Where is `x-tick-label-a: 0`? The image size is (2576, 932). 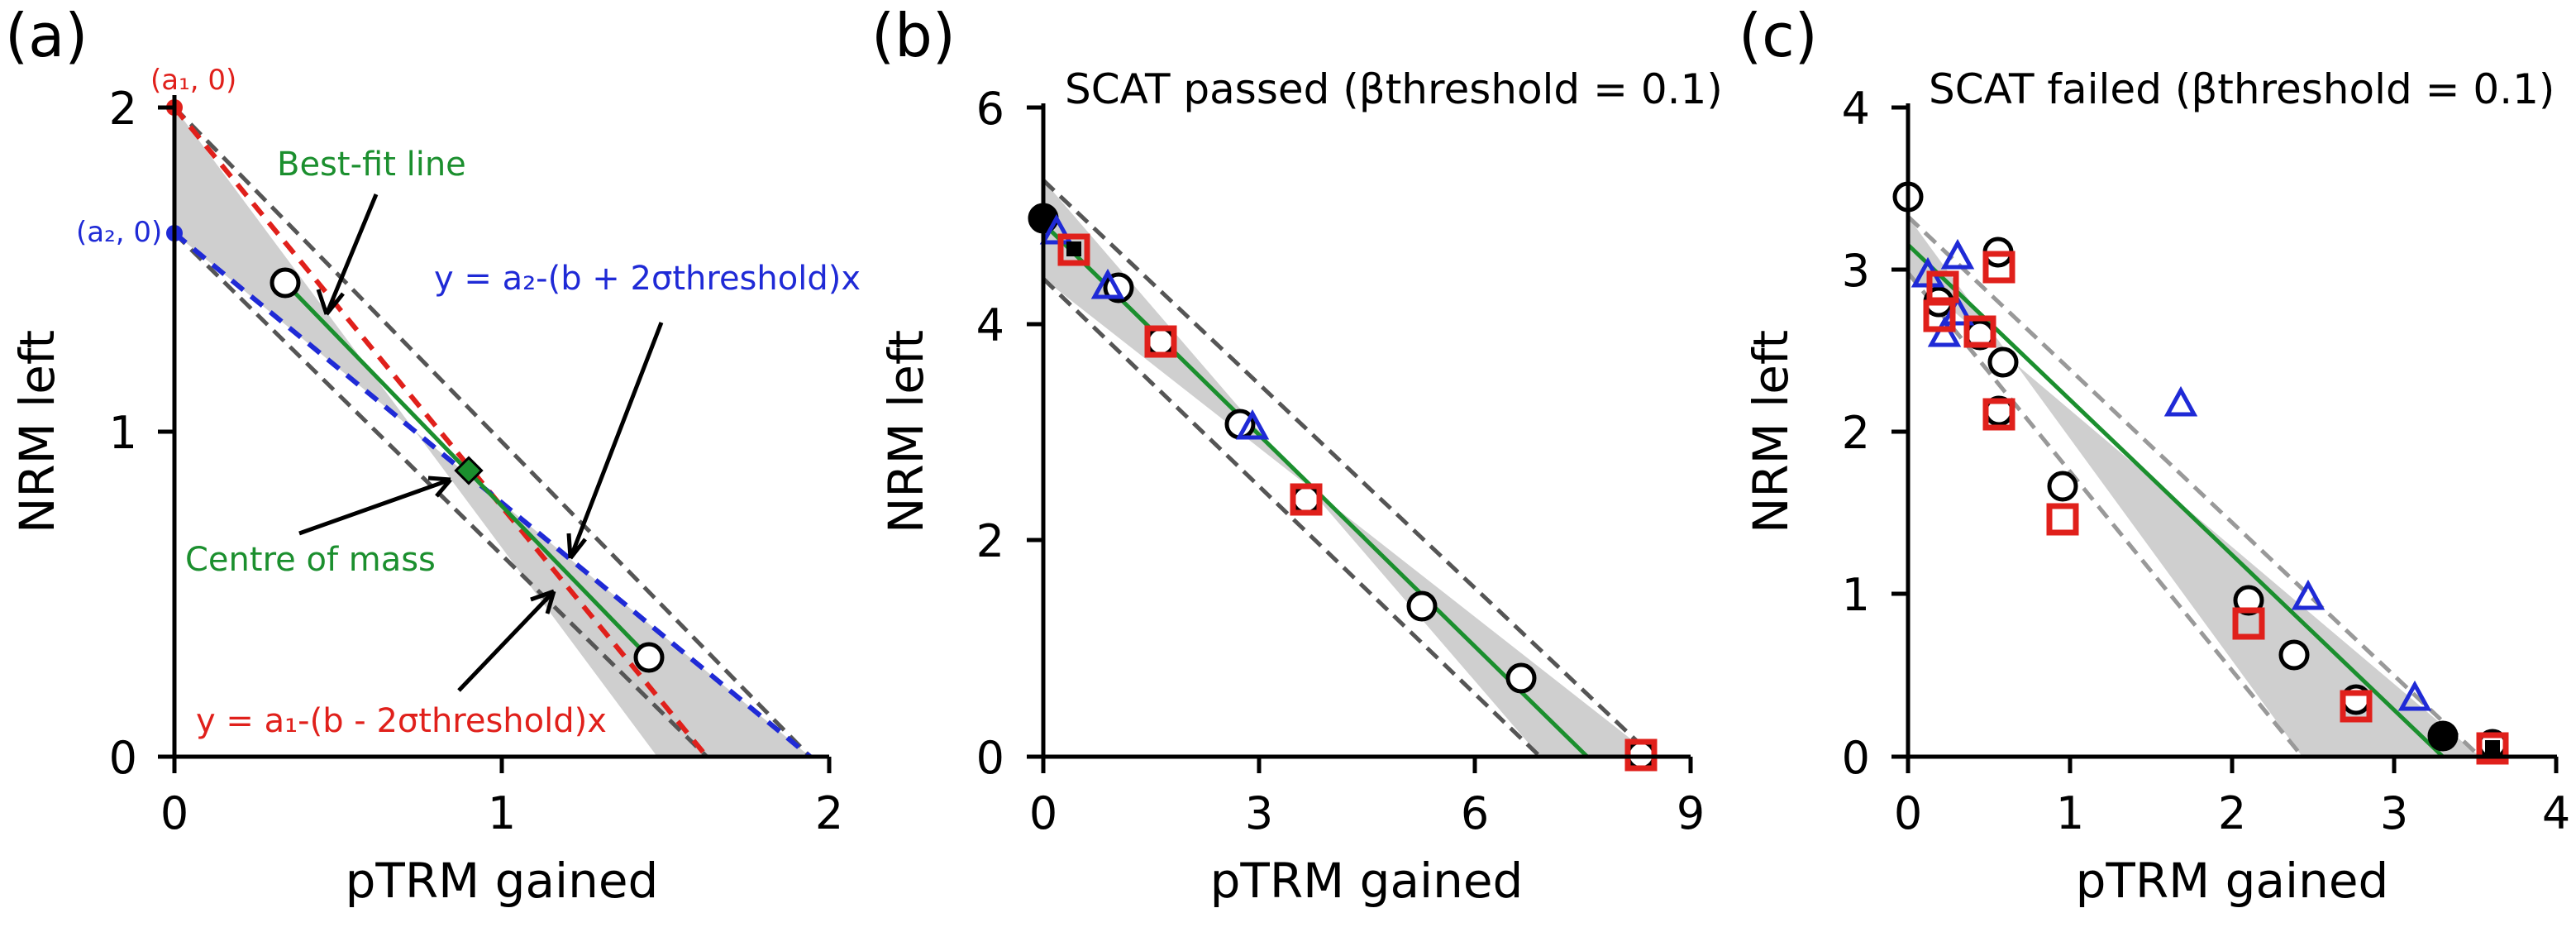 x-tick-label-a: 0 is located at coordinates (174, 813).